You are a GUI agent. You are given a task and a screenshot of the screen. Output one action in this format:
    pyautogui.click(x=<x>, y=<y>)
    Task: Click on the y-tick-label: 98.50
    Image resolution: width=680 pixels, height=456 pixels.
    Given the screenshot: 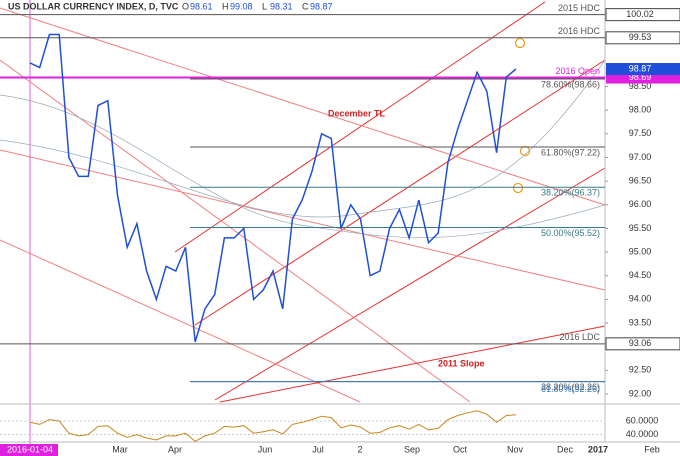 What is the action you would take?
    pyautogui.click(x=640, y=86)
    